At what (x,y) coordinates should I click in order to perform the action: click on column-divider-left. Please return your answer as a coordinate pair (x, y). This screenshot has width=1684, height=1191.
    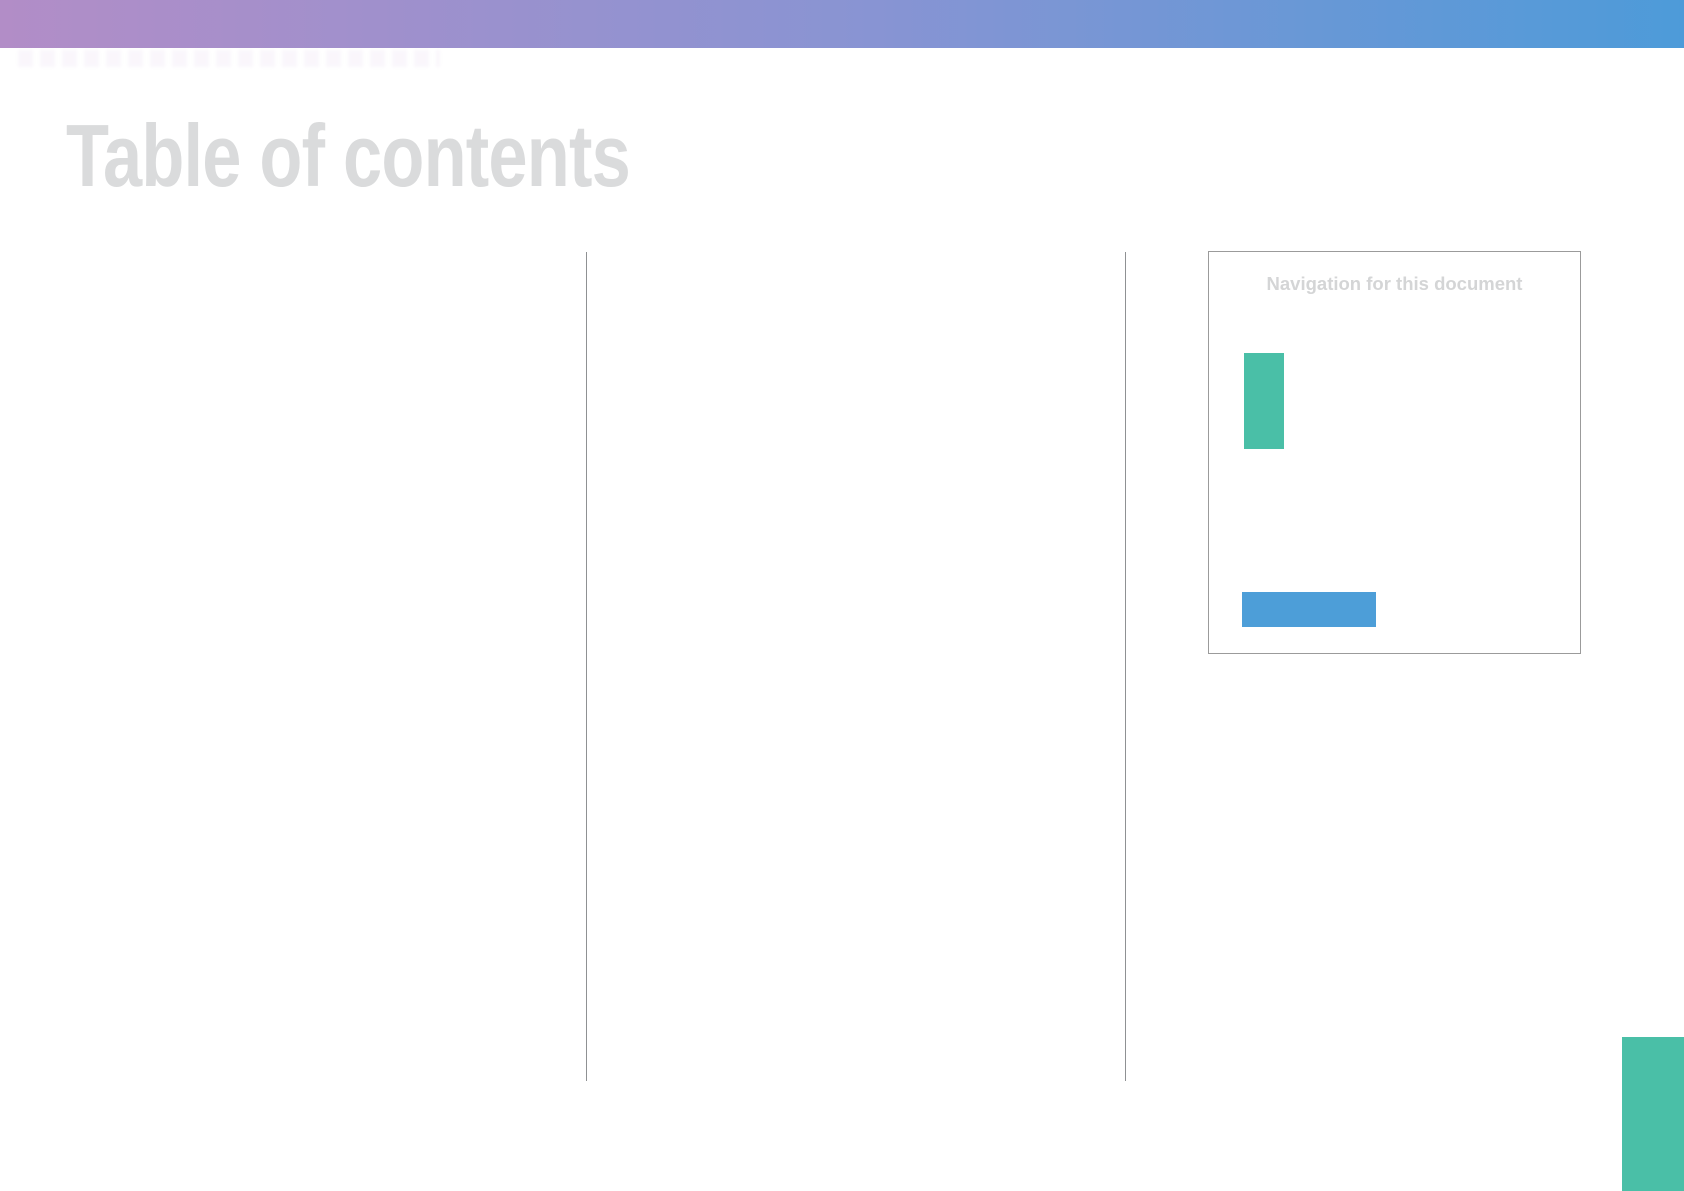
    Looking at the image, I should click on (586, 666).